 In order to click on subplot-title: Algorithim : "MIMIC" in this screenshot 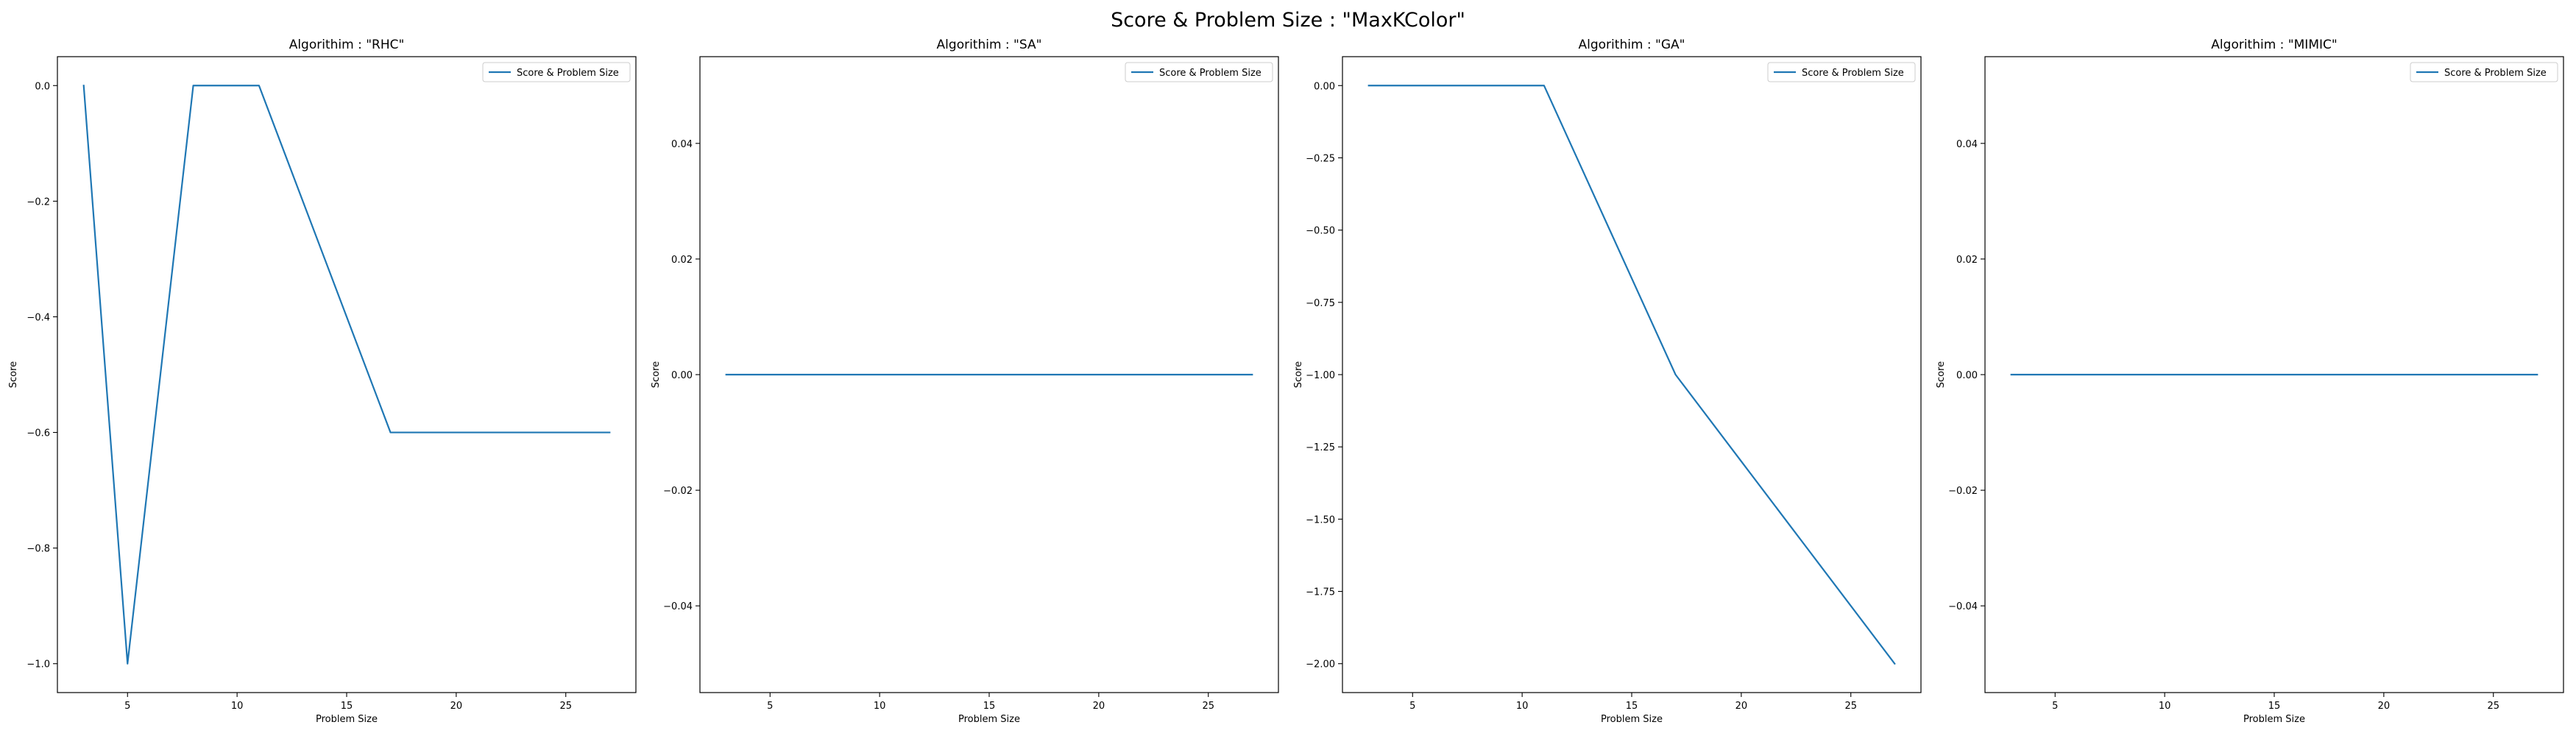, I will do `click(2274, 45)`.